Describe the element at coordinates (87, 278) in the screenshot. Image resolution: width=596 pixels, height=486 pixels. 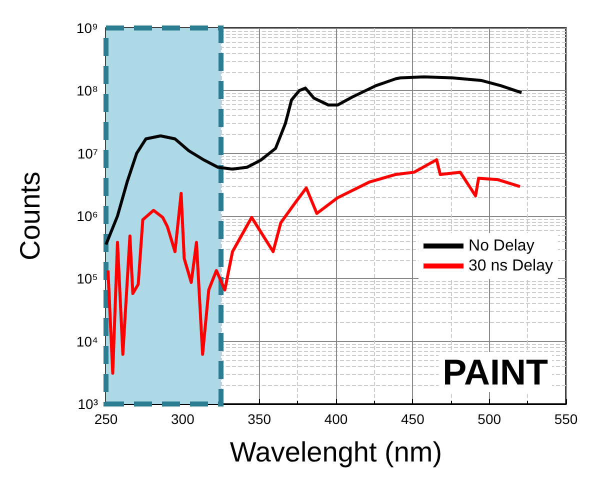
I see `y-tick-label: 10⁵` at that location.